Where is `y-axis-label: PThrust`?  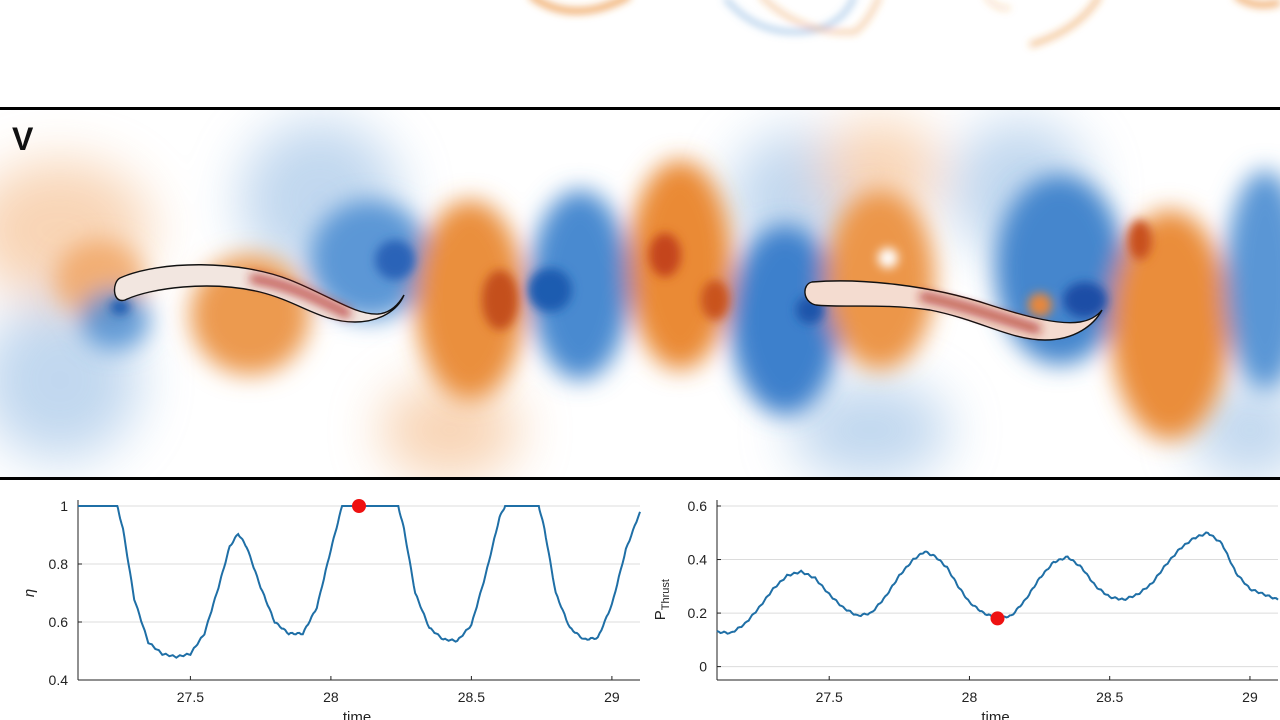
y-axis-label: PThrust is located at coordinates (662, 599).